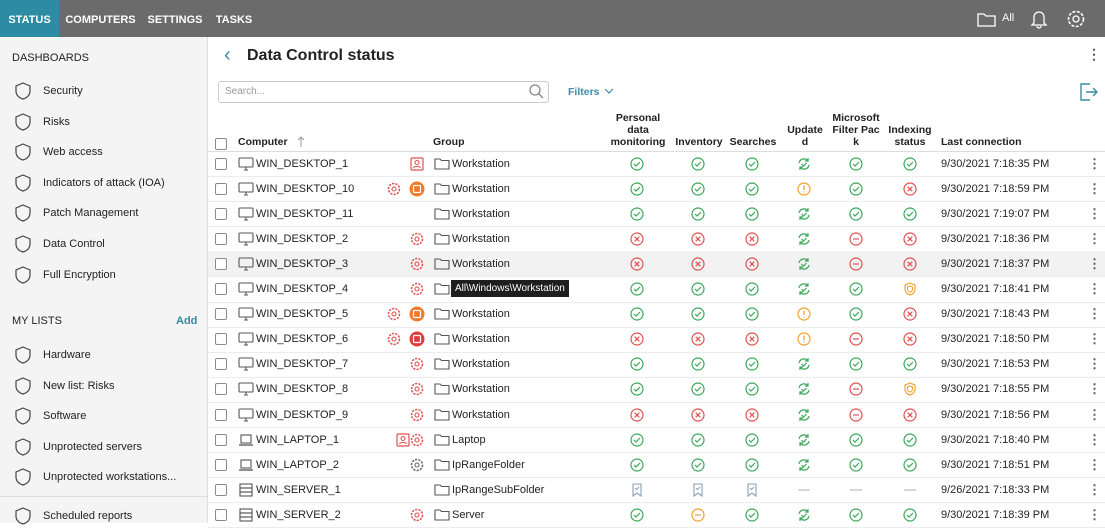 The width and height of the screenshot is (1105, 528). I want to click on export-icon, so click(1088, 92).